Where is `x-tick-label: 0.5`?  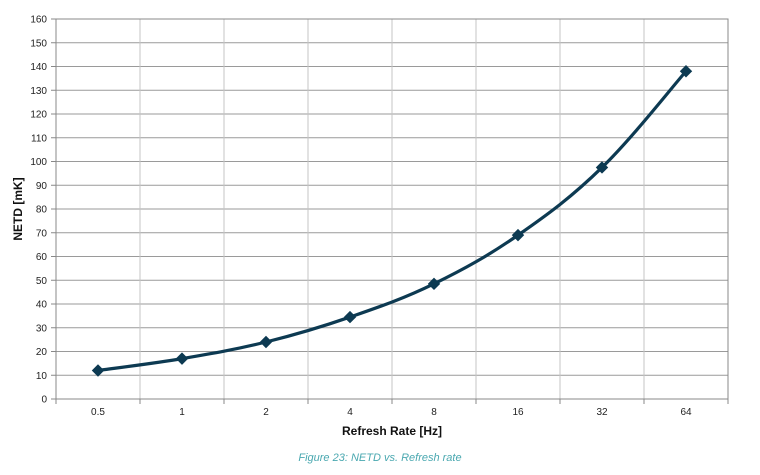 x-tick-label: 0.5 is located at coordinates (98, 412).